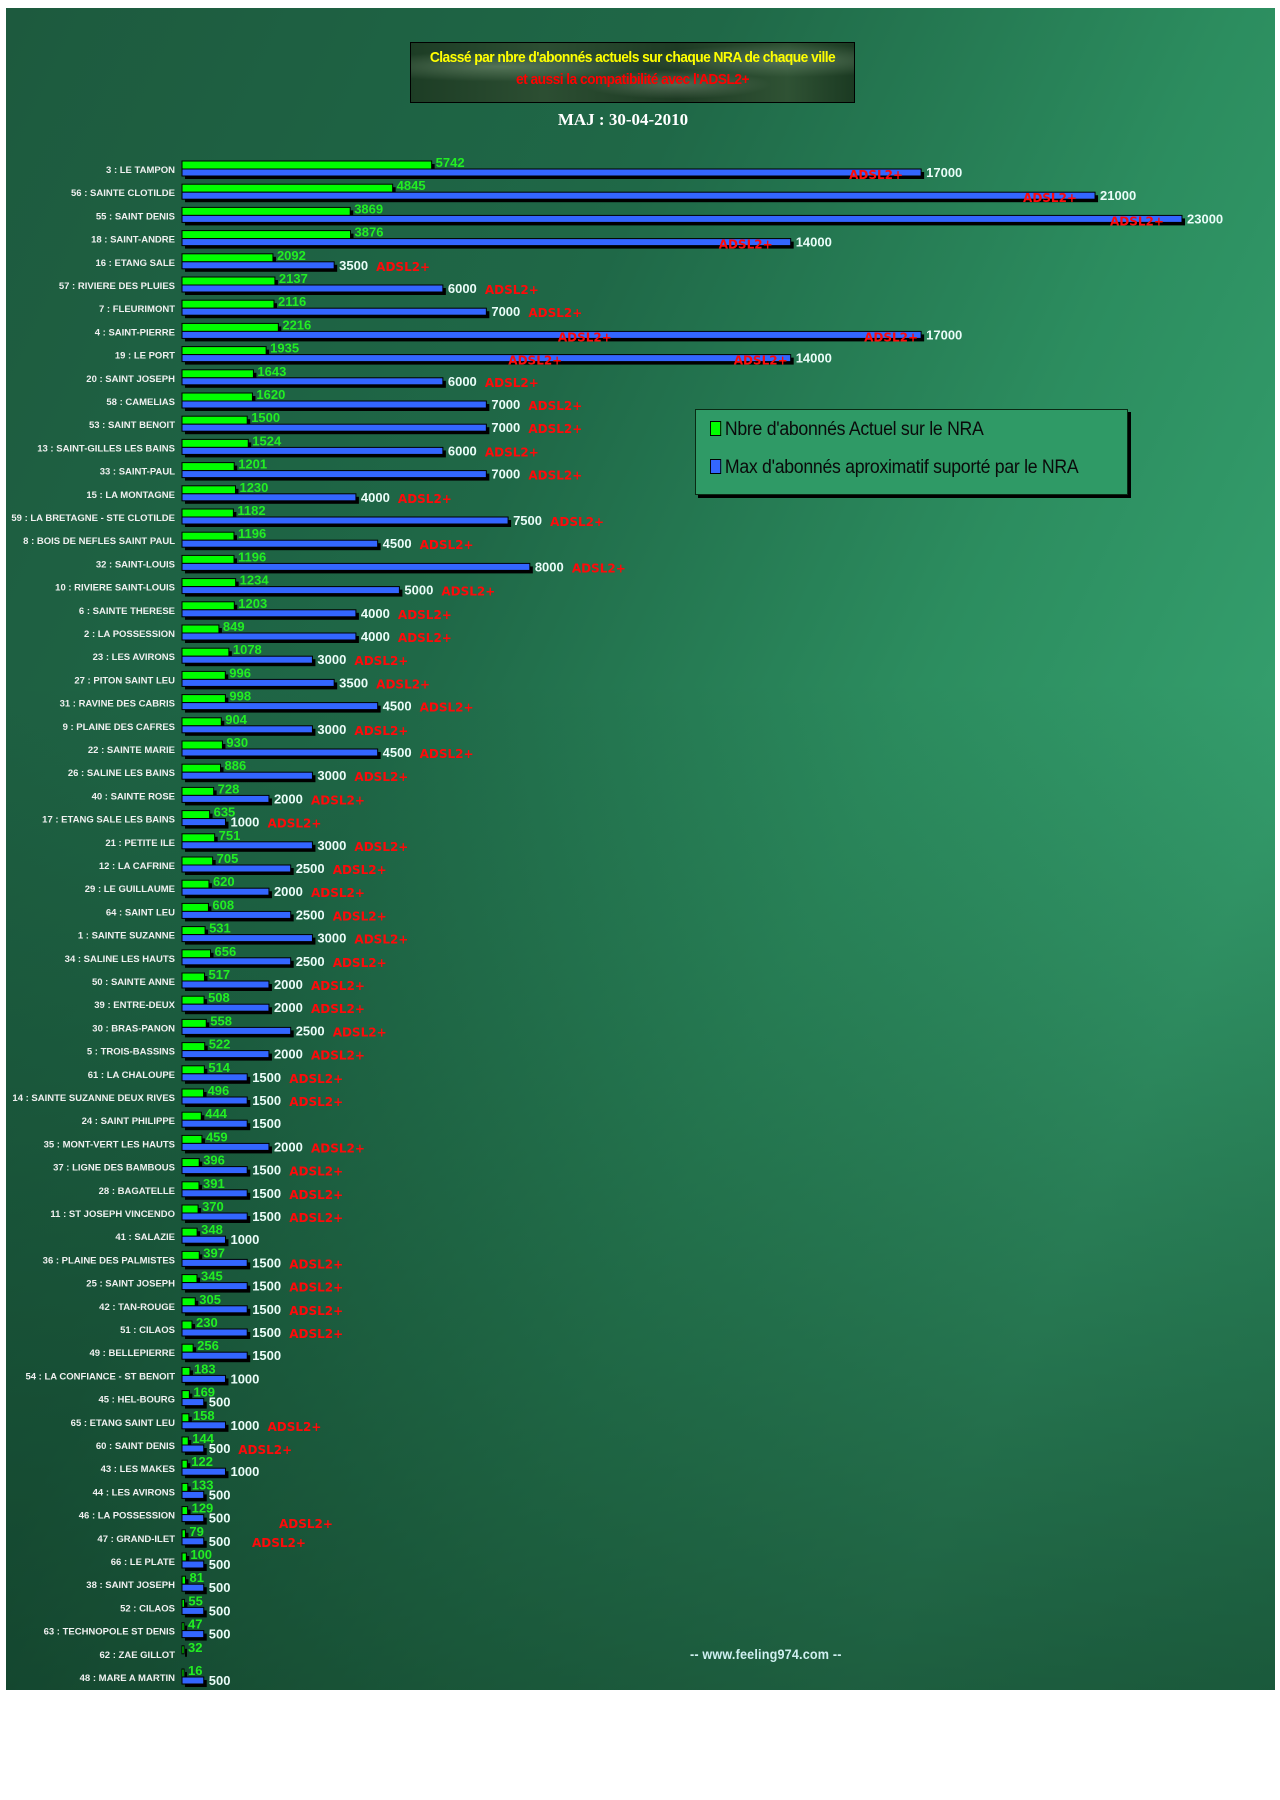  I want to click on value-label-max: 7000, so click(505, 474).